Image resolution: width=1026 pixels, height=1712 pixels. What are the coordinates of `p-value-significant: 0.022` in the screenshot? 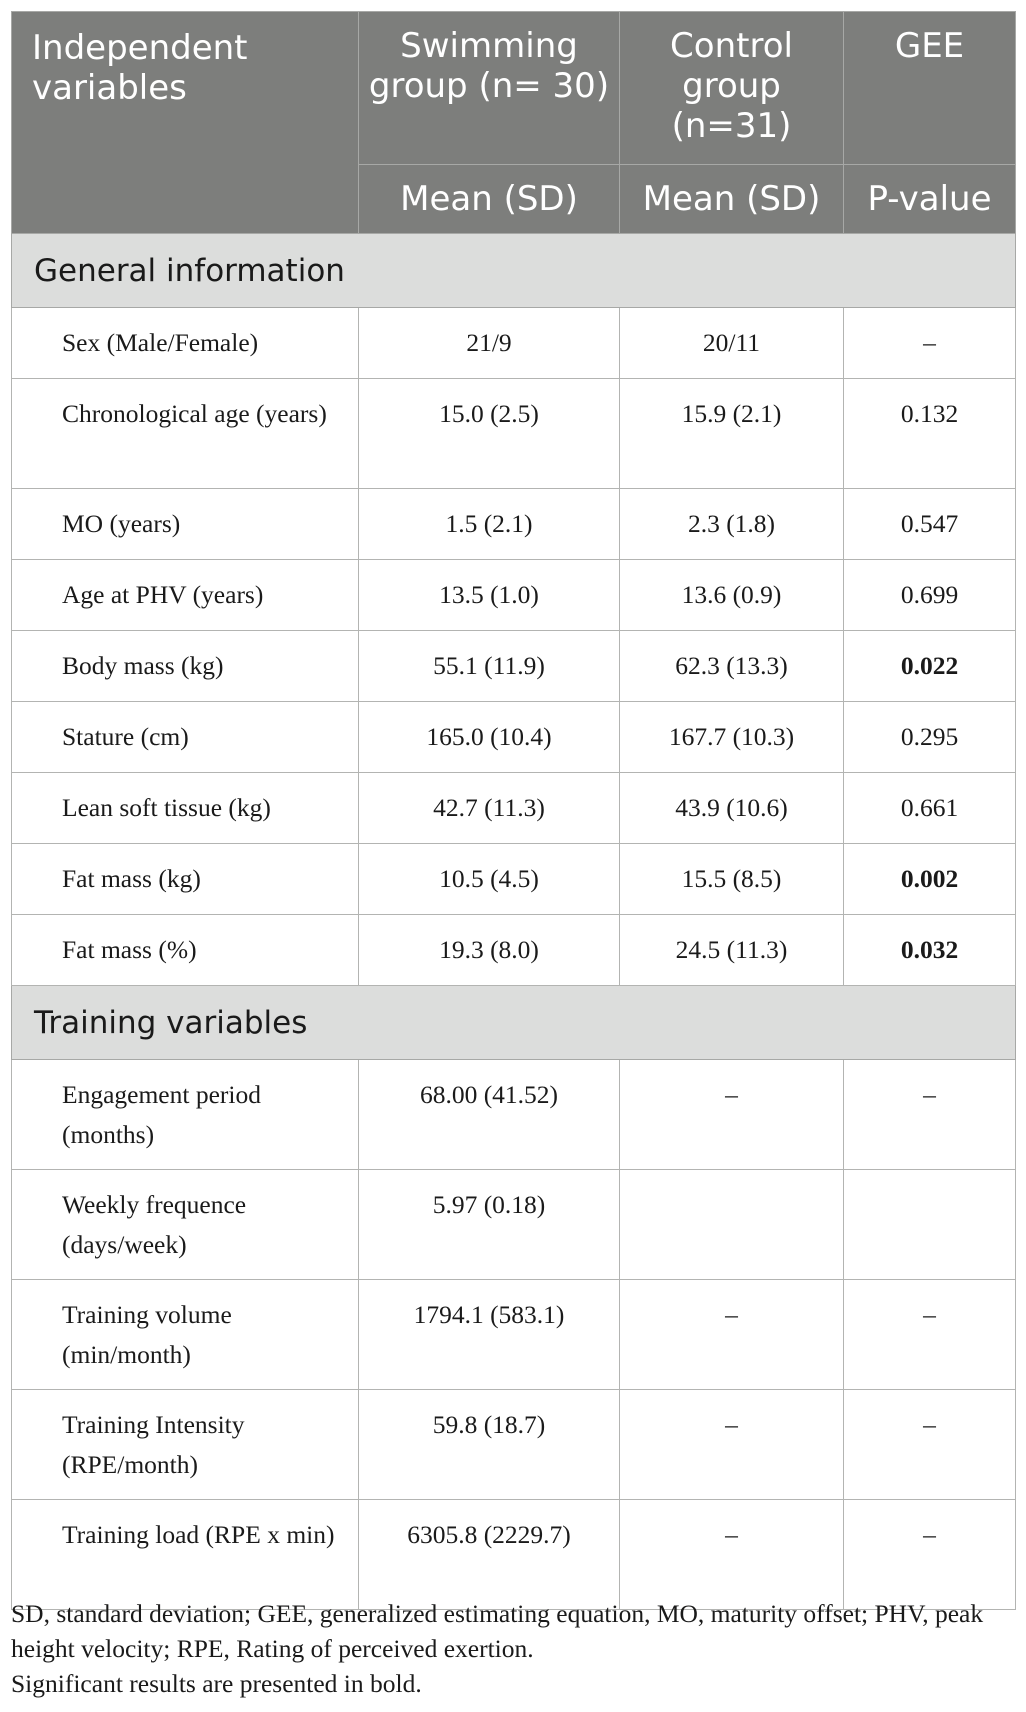 It's located at (929, 666).